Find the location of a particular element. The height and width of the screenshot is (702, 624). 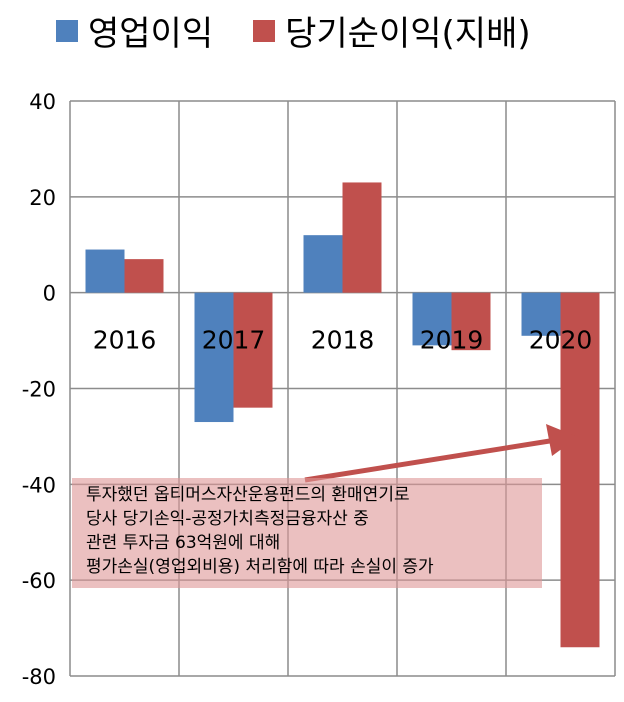

y-tick-label-5: -60 is located at coordinates (39, 581).